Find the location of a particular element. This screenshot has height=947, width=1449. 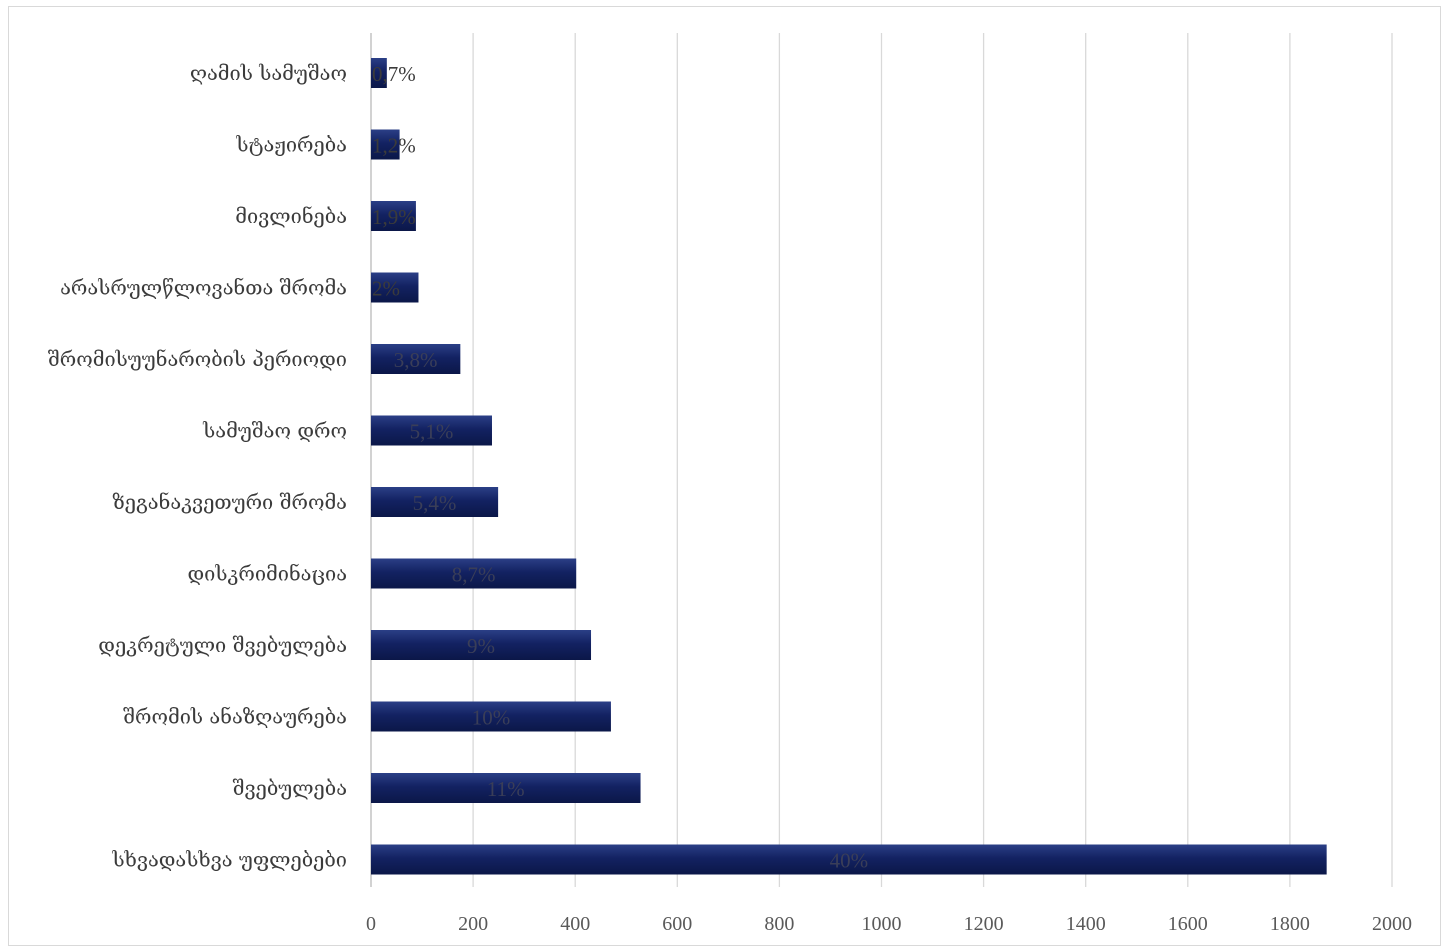

data-label: 5,4% is located at coordinates (435, 503).